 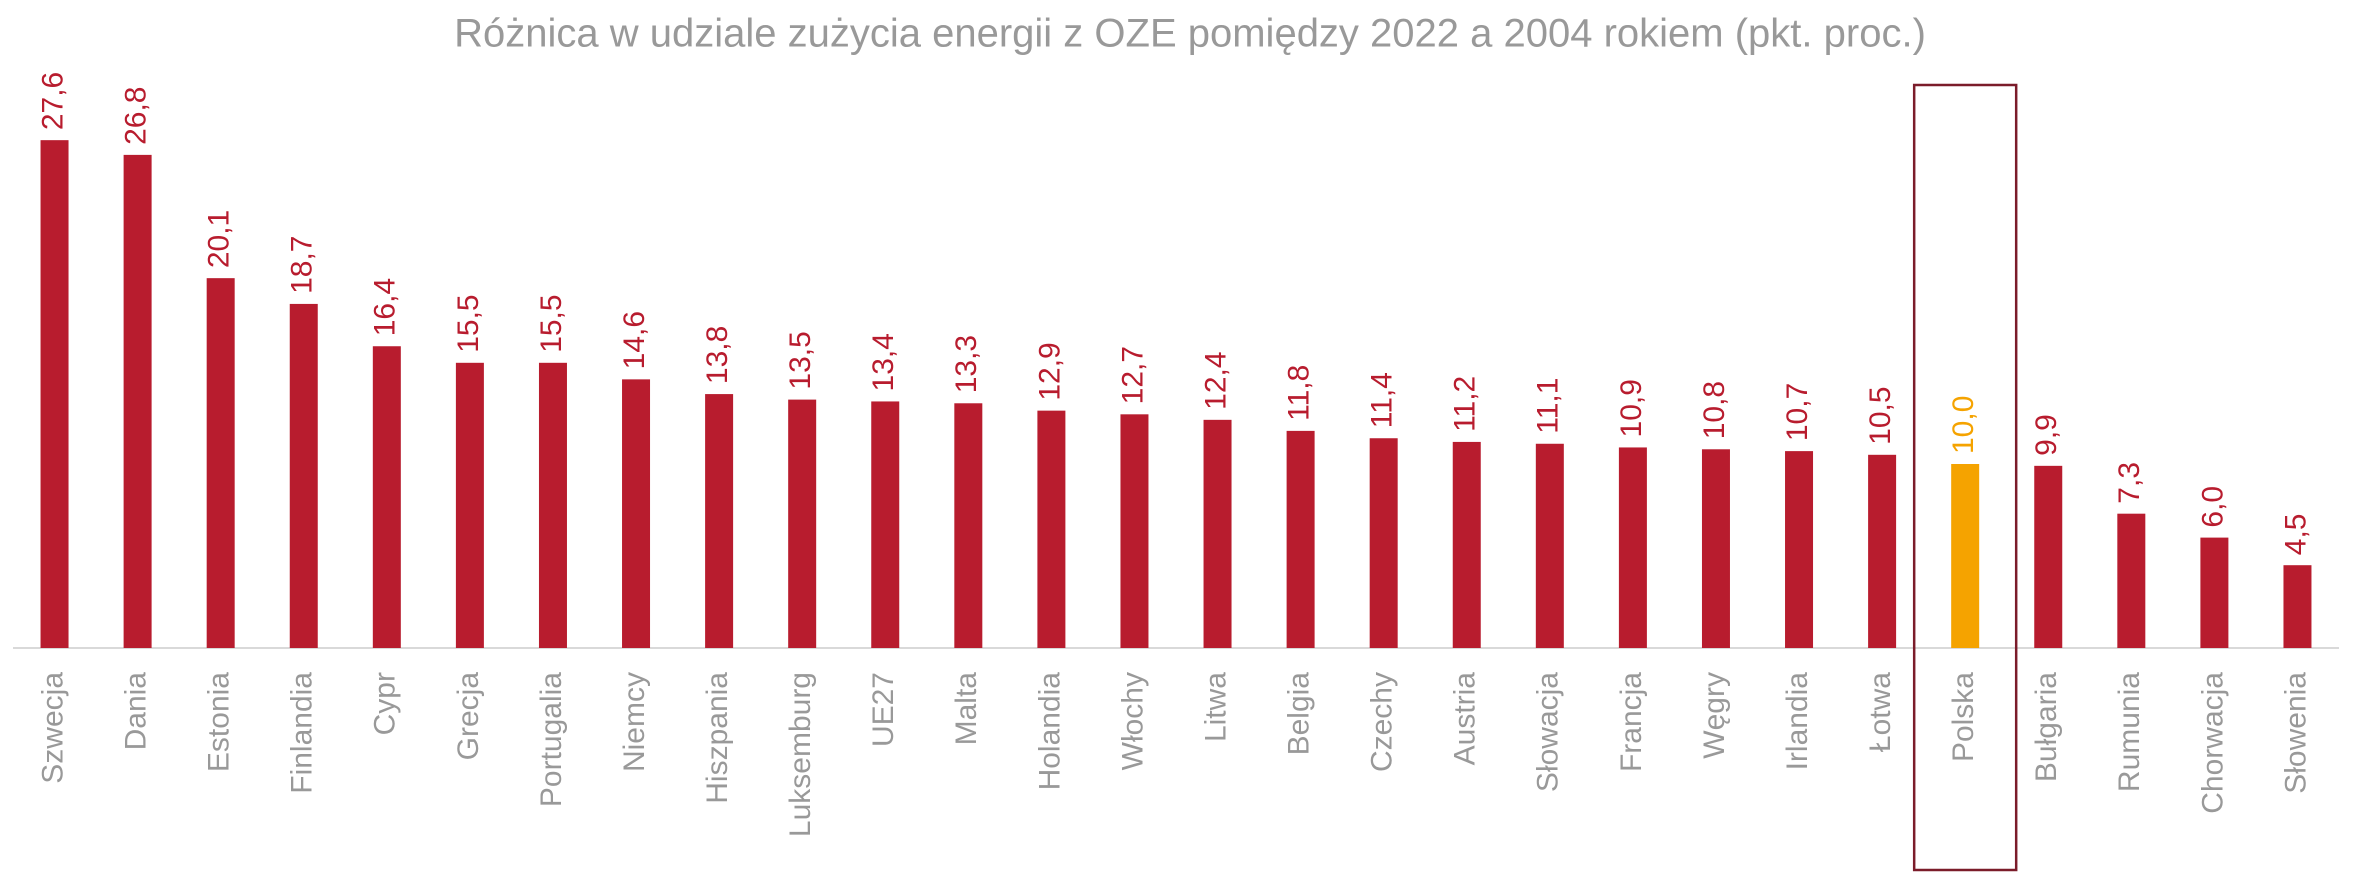 What do you see at coordinates (1465, 404) in the screenshot?
I see `value-label: 11,2` at bounding box center [1465, 404].